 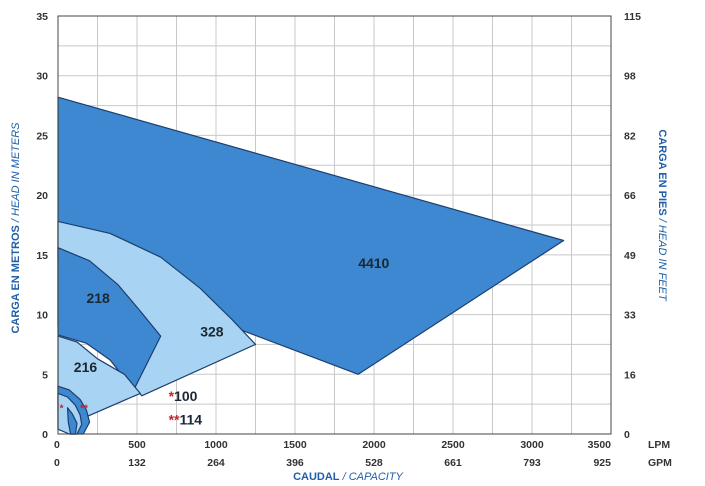 What do you see at coordinates (662, 215) in the screenshot?
I see `y2-axis-title: CARGA EN PIES / HEAD IN FEET` at bounding box center [662, 215].